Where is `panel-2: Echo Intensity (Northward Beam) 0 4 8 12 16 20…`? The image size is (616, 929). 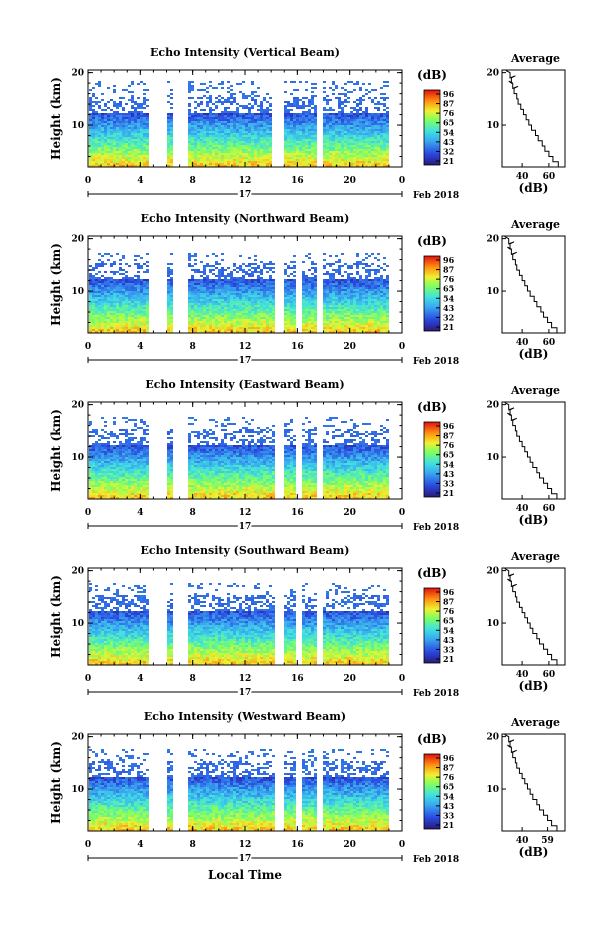
panel-2: Echo Intensity (Northward Beam) 0 4 8 12 16 20… is located at coordinates (307, 290).